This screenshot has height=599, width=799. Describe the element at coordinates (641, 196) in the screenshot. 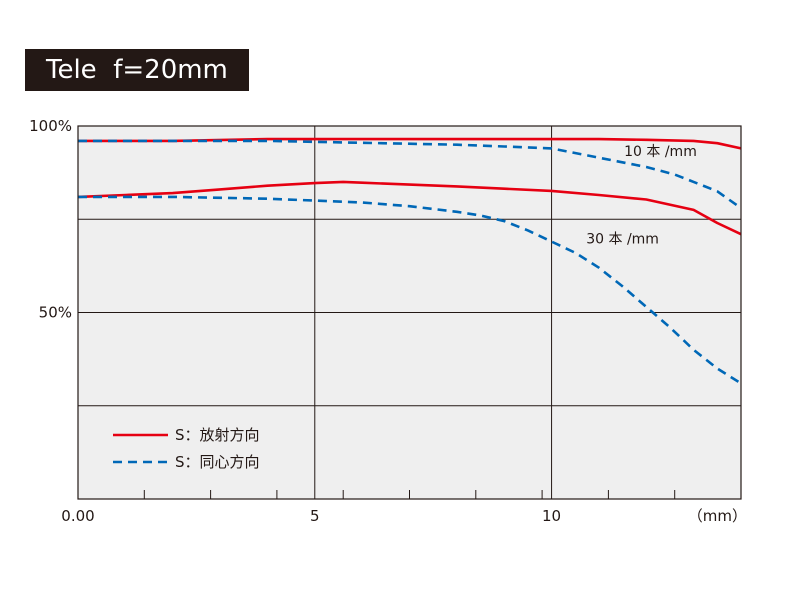

I see `annotations: 10 本 /mm 30 本 /mm` at that location.